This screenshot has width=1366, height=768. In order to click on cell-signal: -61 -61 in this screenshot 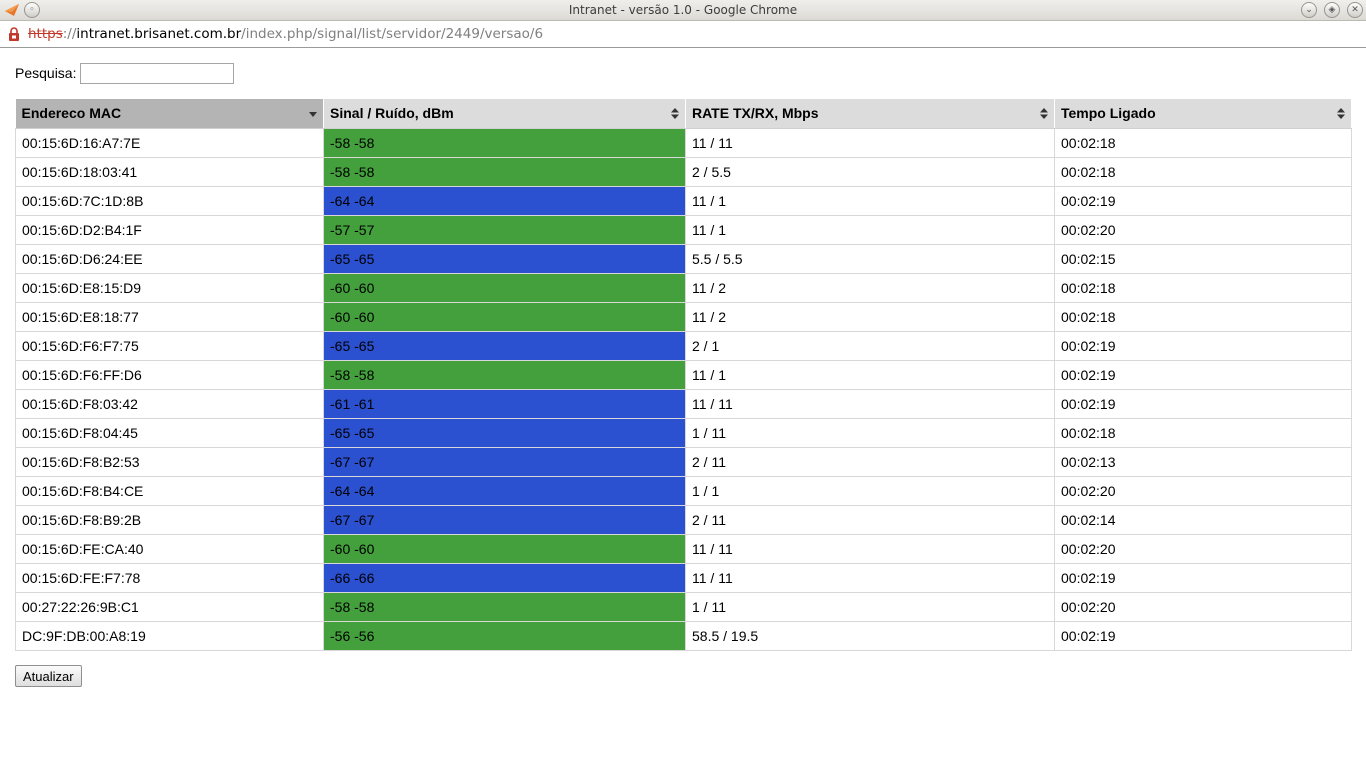, I will do `click(504, 403)`.